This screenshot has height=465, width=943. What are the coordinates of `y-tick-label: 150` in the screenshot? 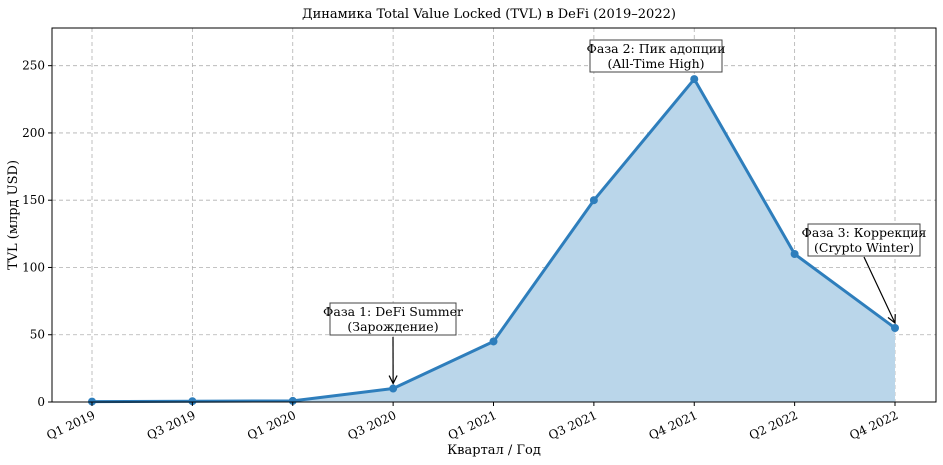 It's located at (33, 200).